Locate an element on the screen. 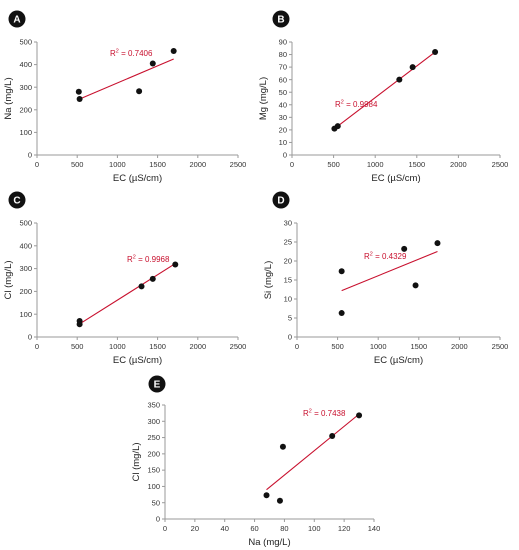  panel-letter: A is located at coordinates (16, 20).